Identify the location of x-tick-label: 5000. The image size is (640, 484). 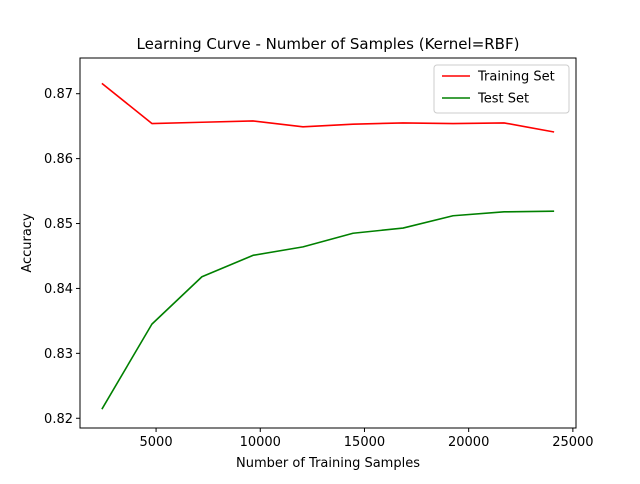
(156, 442).